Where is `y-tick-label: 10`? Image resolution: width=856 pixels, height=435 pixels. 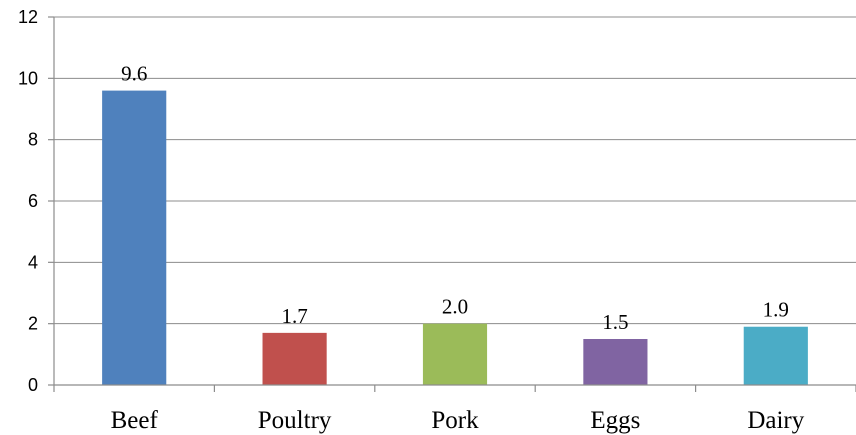
y-tick-label: 10 is located at coordinates (28, 78).